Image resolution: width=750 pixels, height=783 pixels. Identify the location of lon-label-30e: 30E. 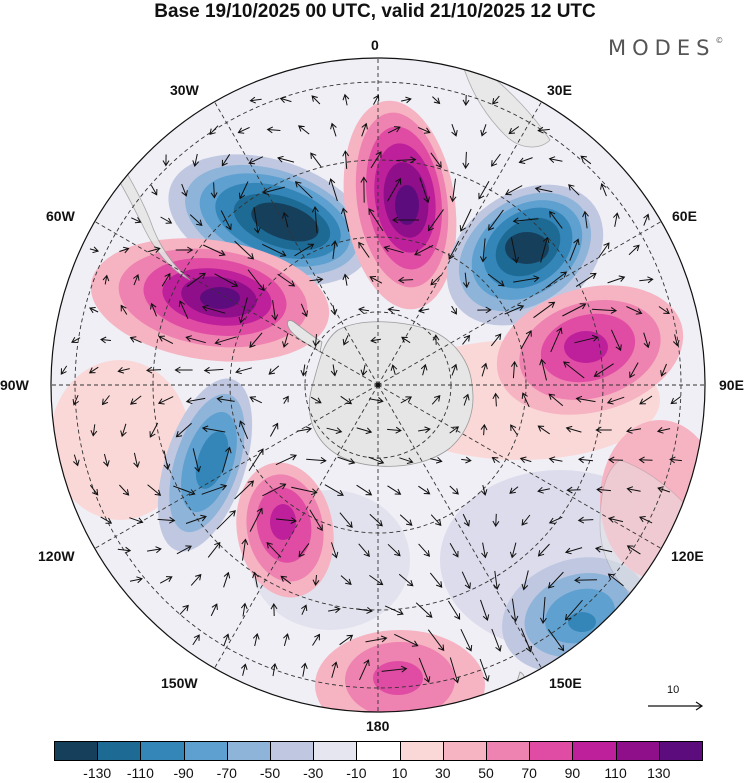
(559, 90).